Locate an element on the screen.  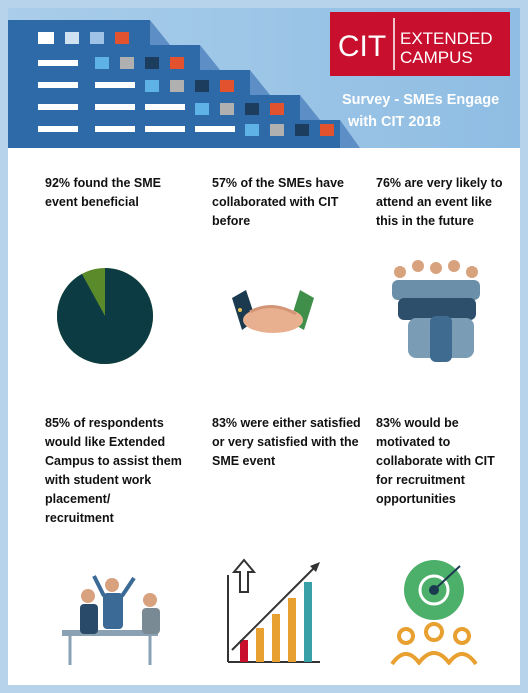
stat-text: collaborate with CIT is located at coordinates (435, 461).